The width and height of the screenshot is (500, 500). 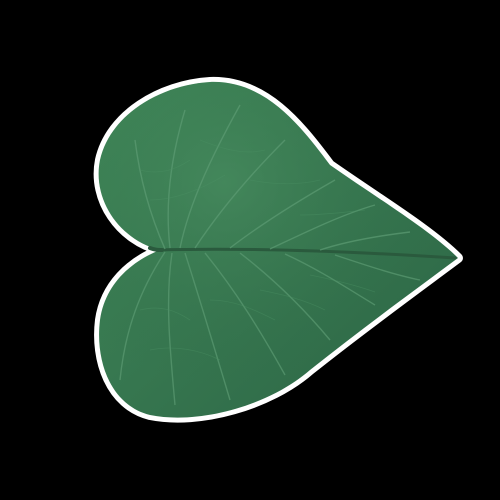 What do you see at coordinates (156, 249) in the screenshot?
I see `leaf-petiole` at bounding box center [156, 249].